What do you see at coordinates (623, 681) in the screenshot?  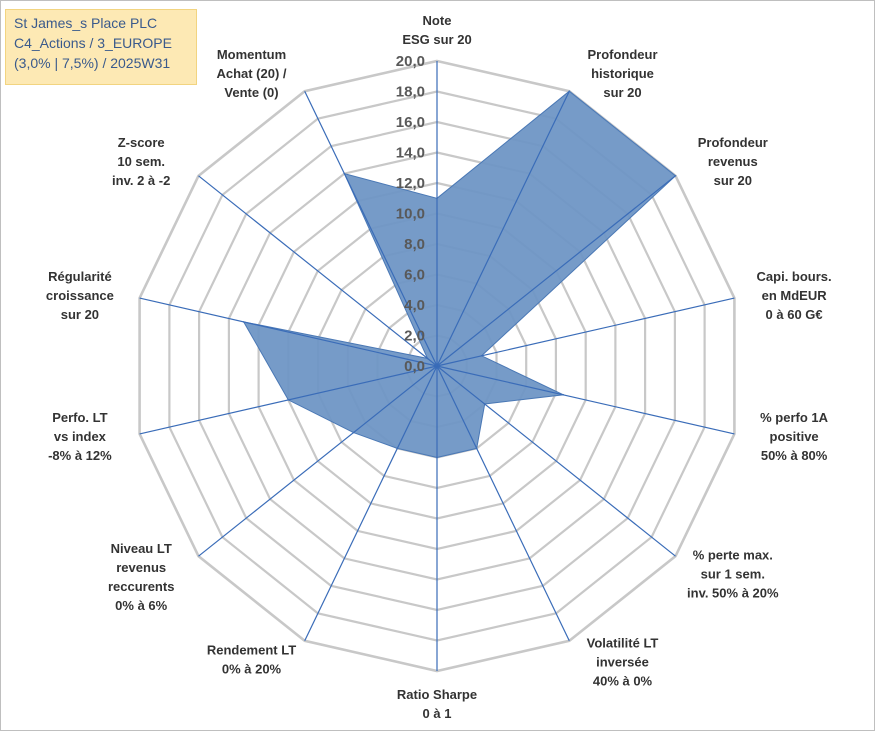 I see `axis-category-label-line: 40% à 0%` at bounding box center [623, 681].